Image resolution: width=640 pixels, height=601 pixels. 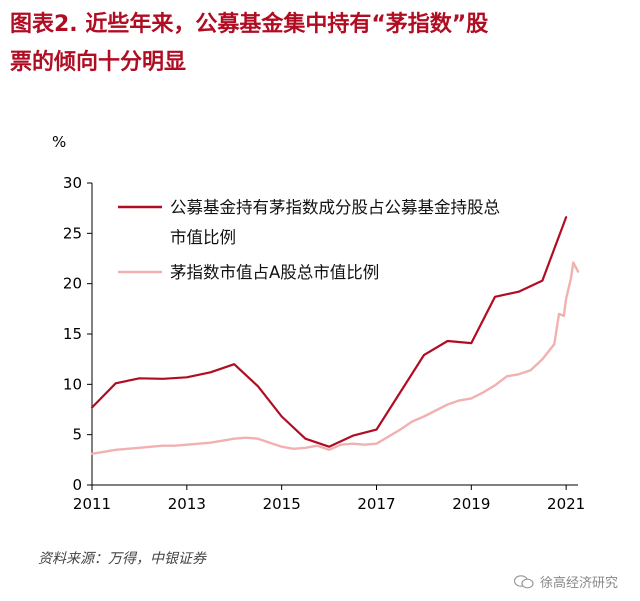 I want to click on watermark-text: 徐高经济研究, so click(x=578, y=583).